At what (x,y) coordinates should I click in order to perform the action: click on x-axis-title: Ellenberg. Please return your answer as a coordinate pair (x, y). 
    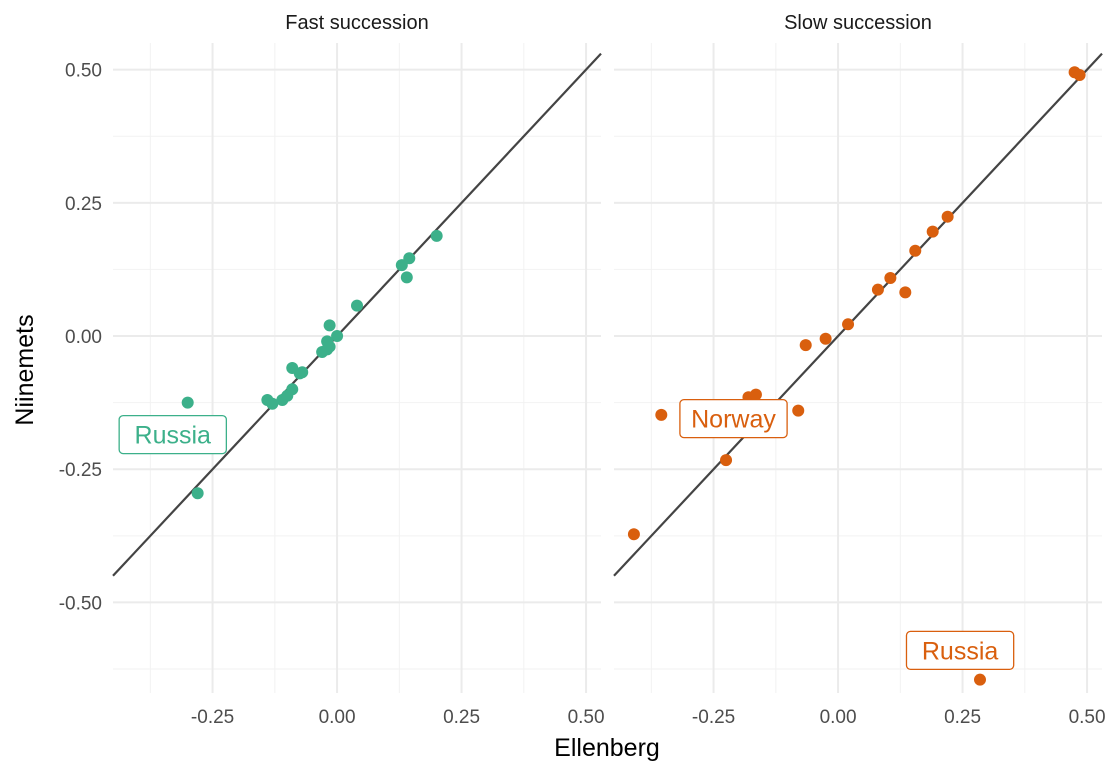
    Looking at the image, I should click on (607, 748).